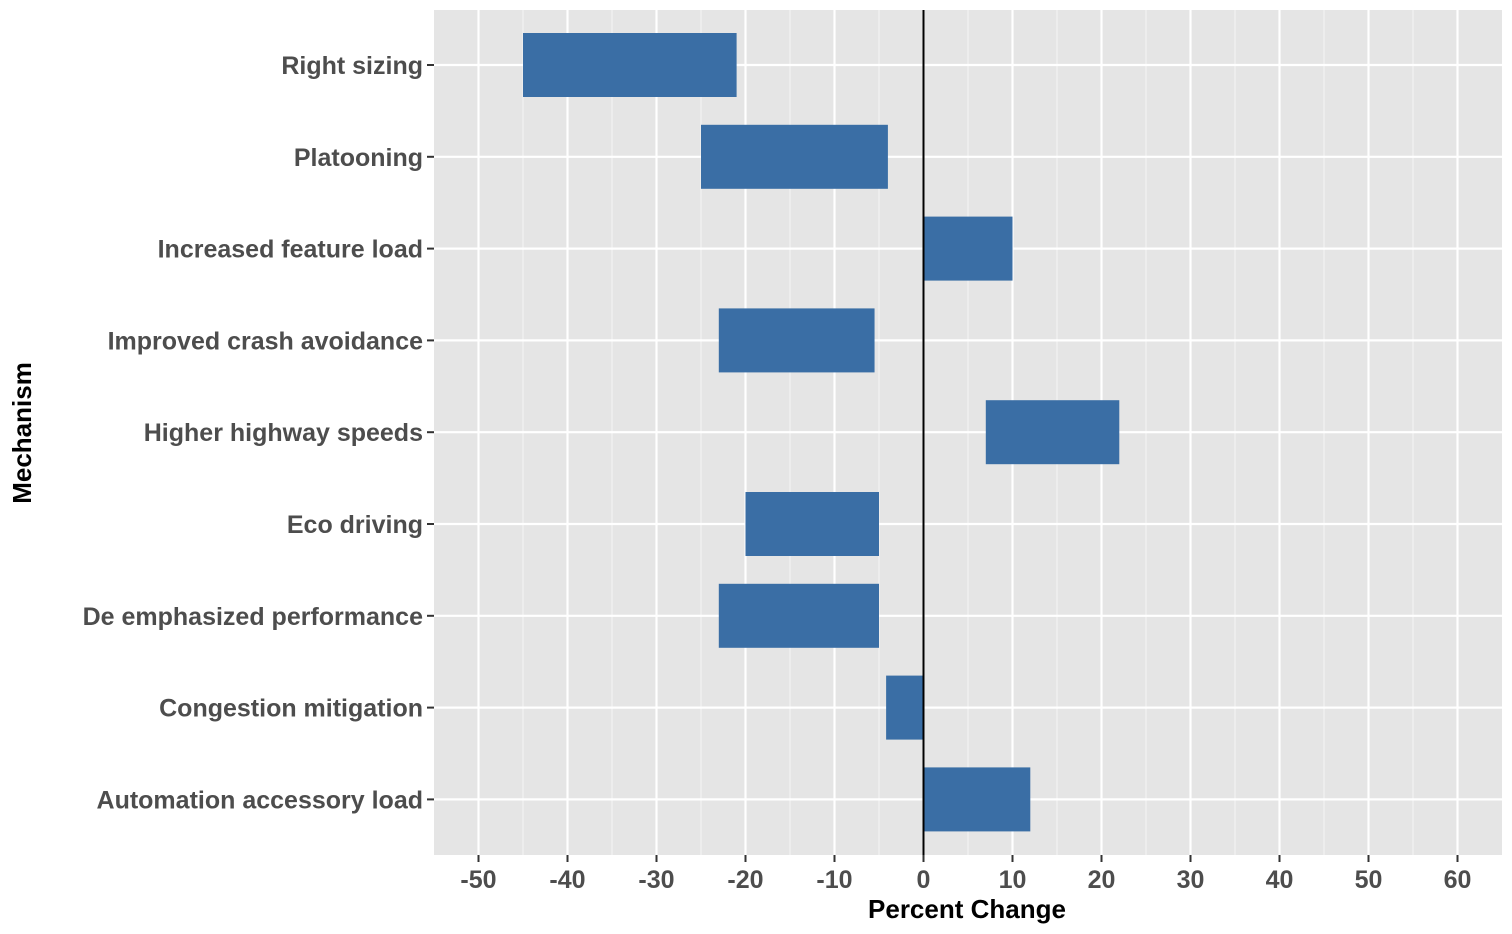 The image size is (1512, 934). I want to click on x-tick-label: 10, so click(1013, 880).